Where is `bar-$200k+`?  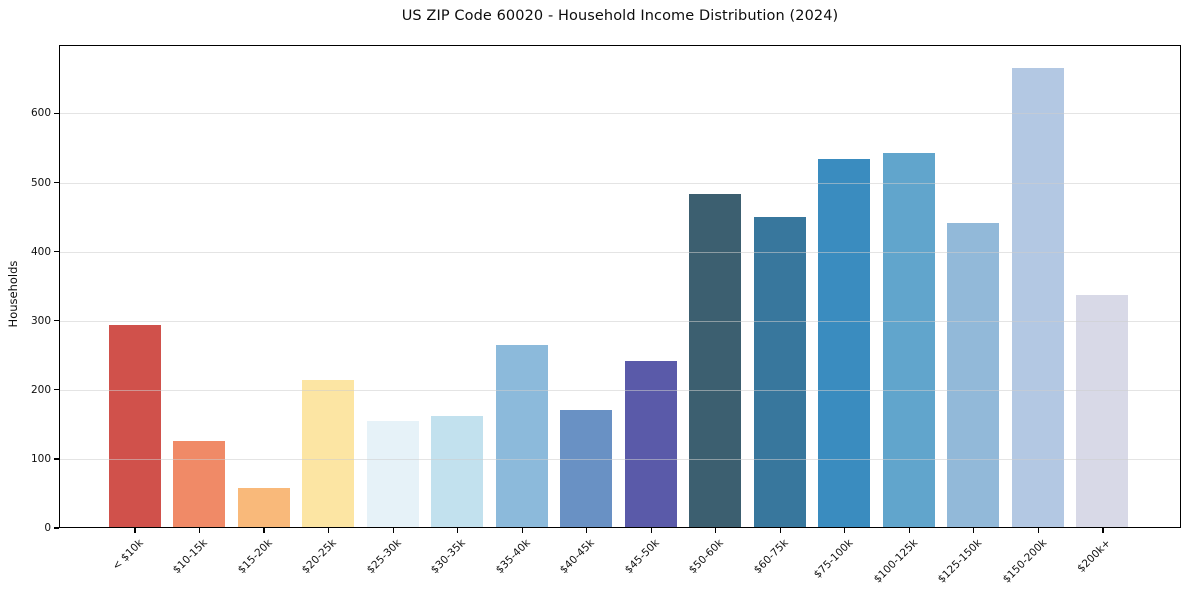 bar-$200k+ is located at coordinates (1102, 410).